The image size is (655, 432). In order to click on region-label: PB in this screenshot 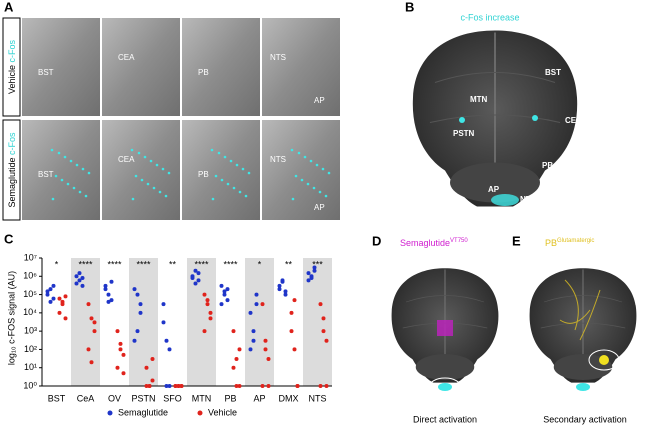, I will do `click(203, 72)`.